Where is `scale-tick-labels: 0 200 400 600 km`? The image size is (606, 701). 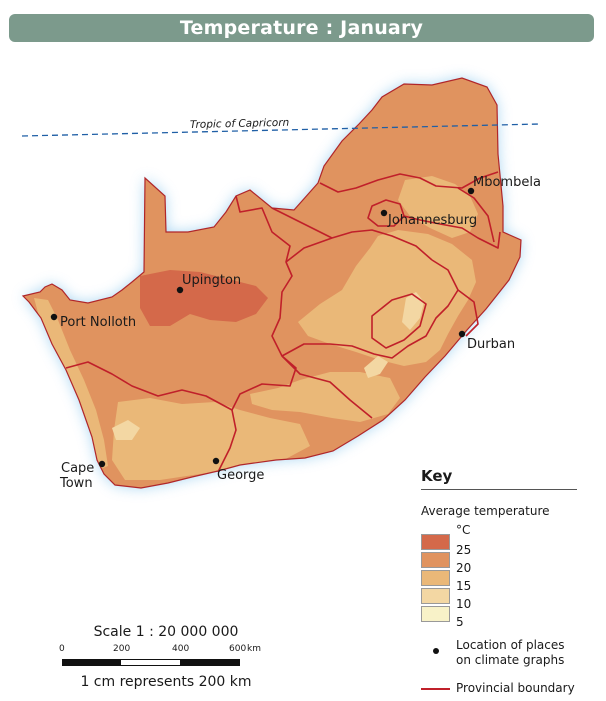 scale-tick-labels: 0 200 400 600 km is located at coordinates (166, 650).